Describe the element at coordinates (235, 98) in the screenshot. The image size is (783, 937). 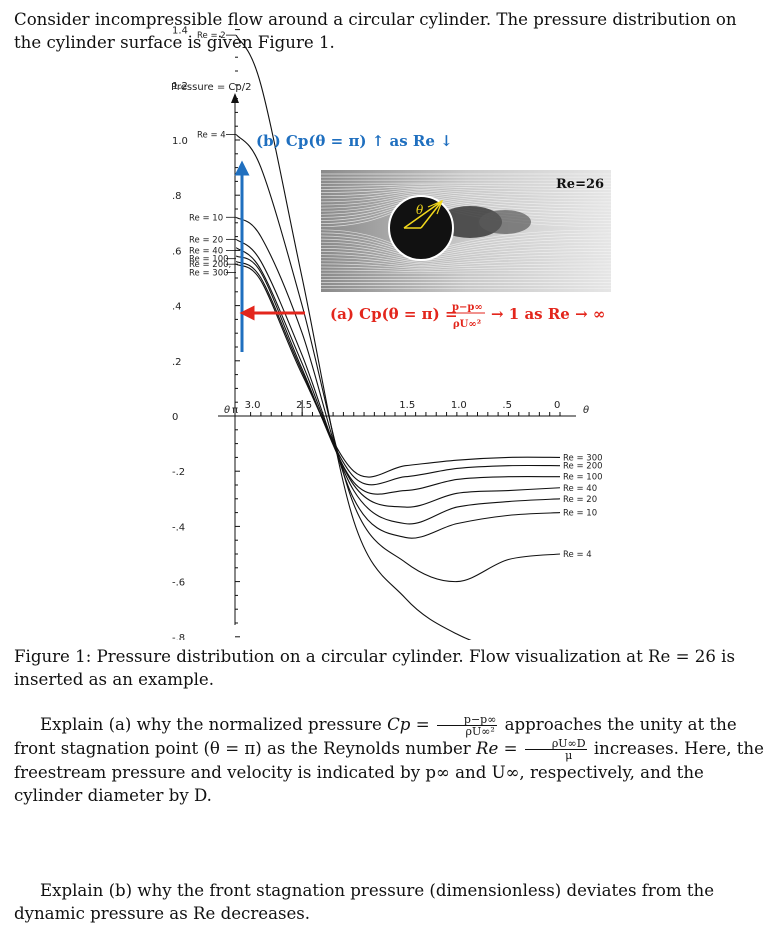
I see `y-axis-arrowhead` at that location.